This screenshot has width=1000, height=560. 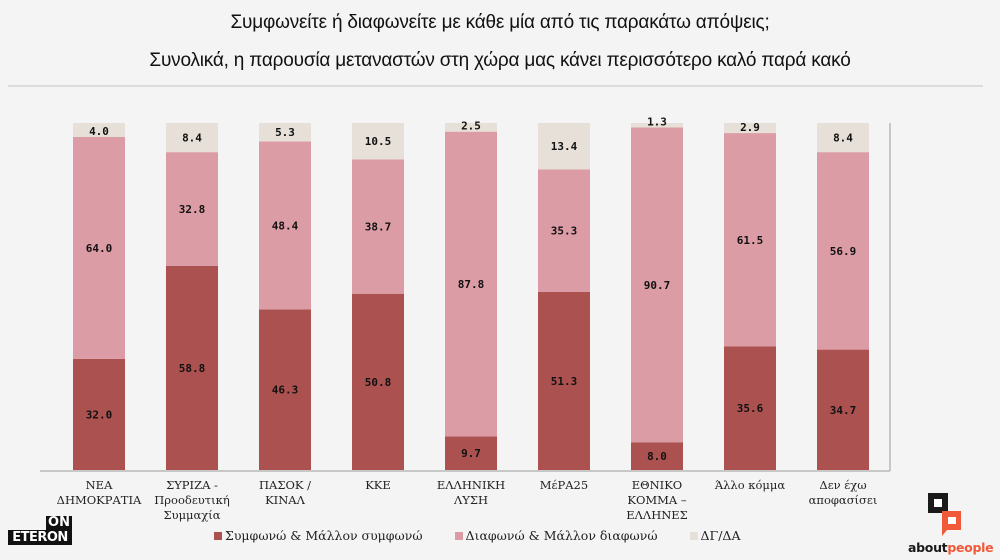 I want to click on data-label-agree: 9.7, so click(x=471, y=453).